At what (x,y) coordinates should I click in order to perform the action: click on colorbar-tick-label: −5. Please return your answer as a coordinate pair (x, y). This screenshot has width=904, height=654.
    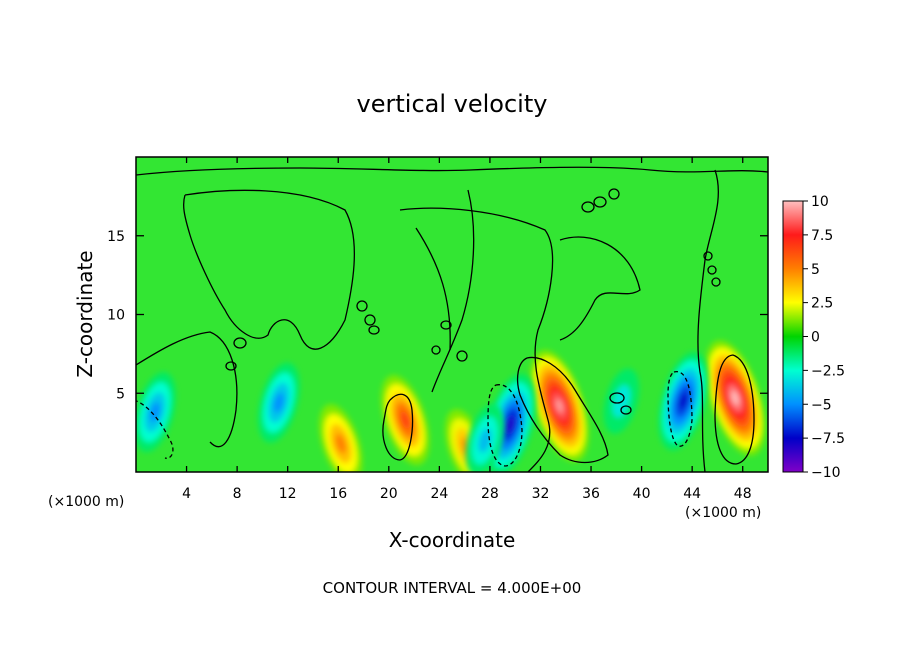
    Looking at the image, I should click on (821, 405).